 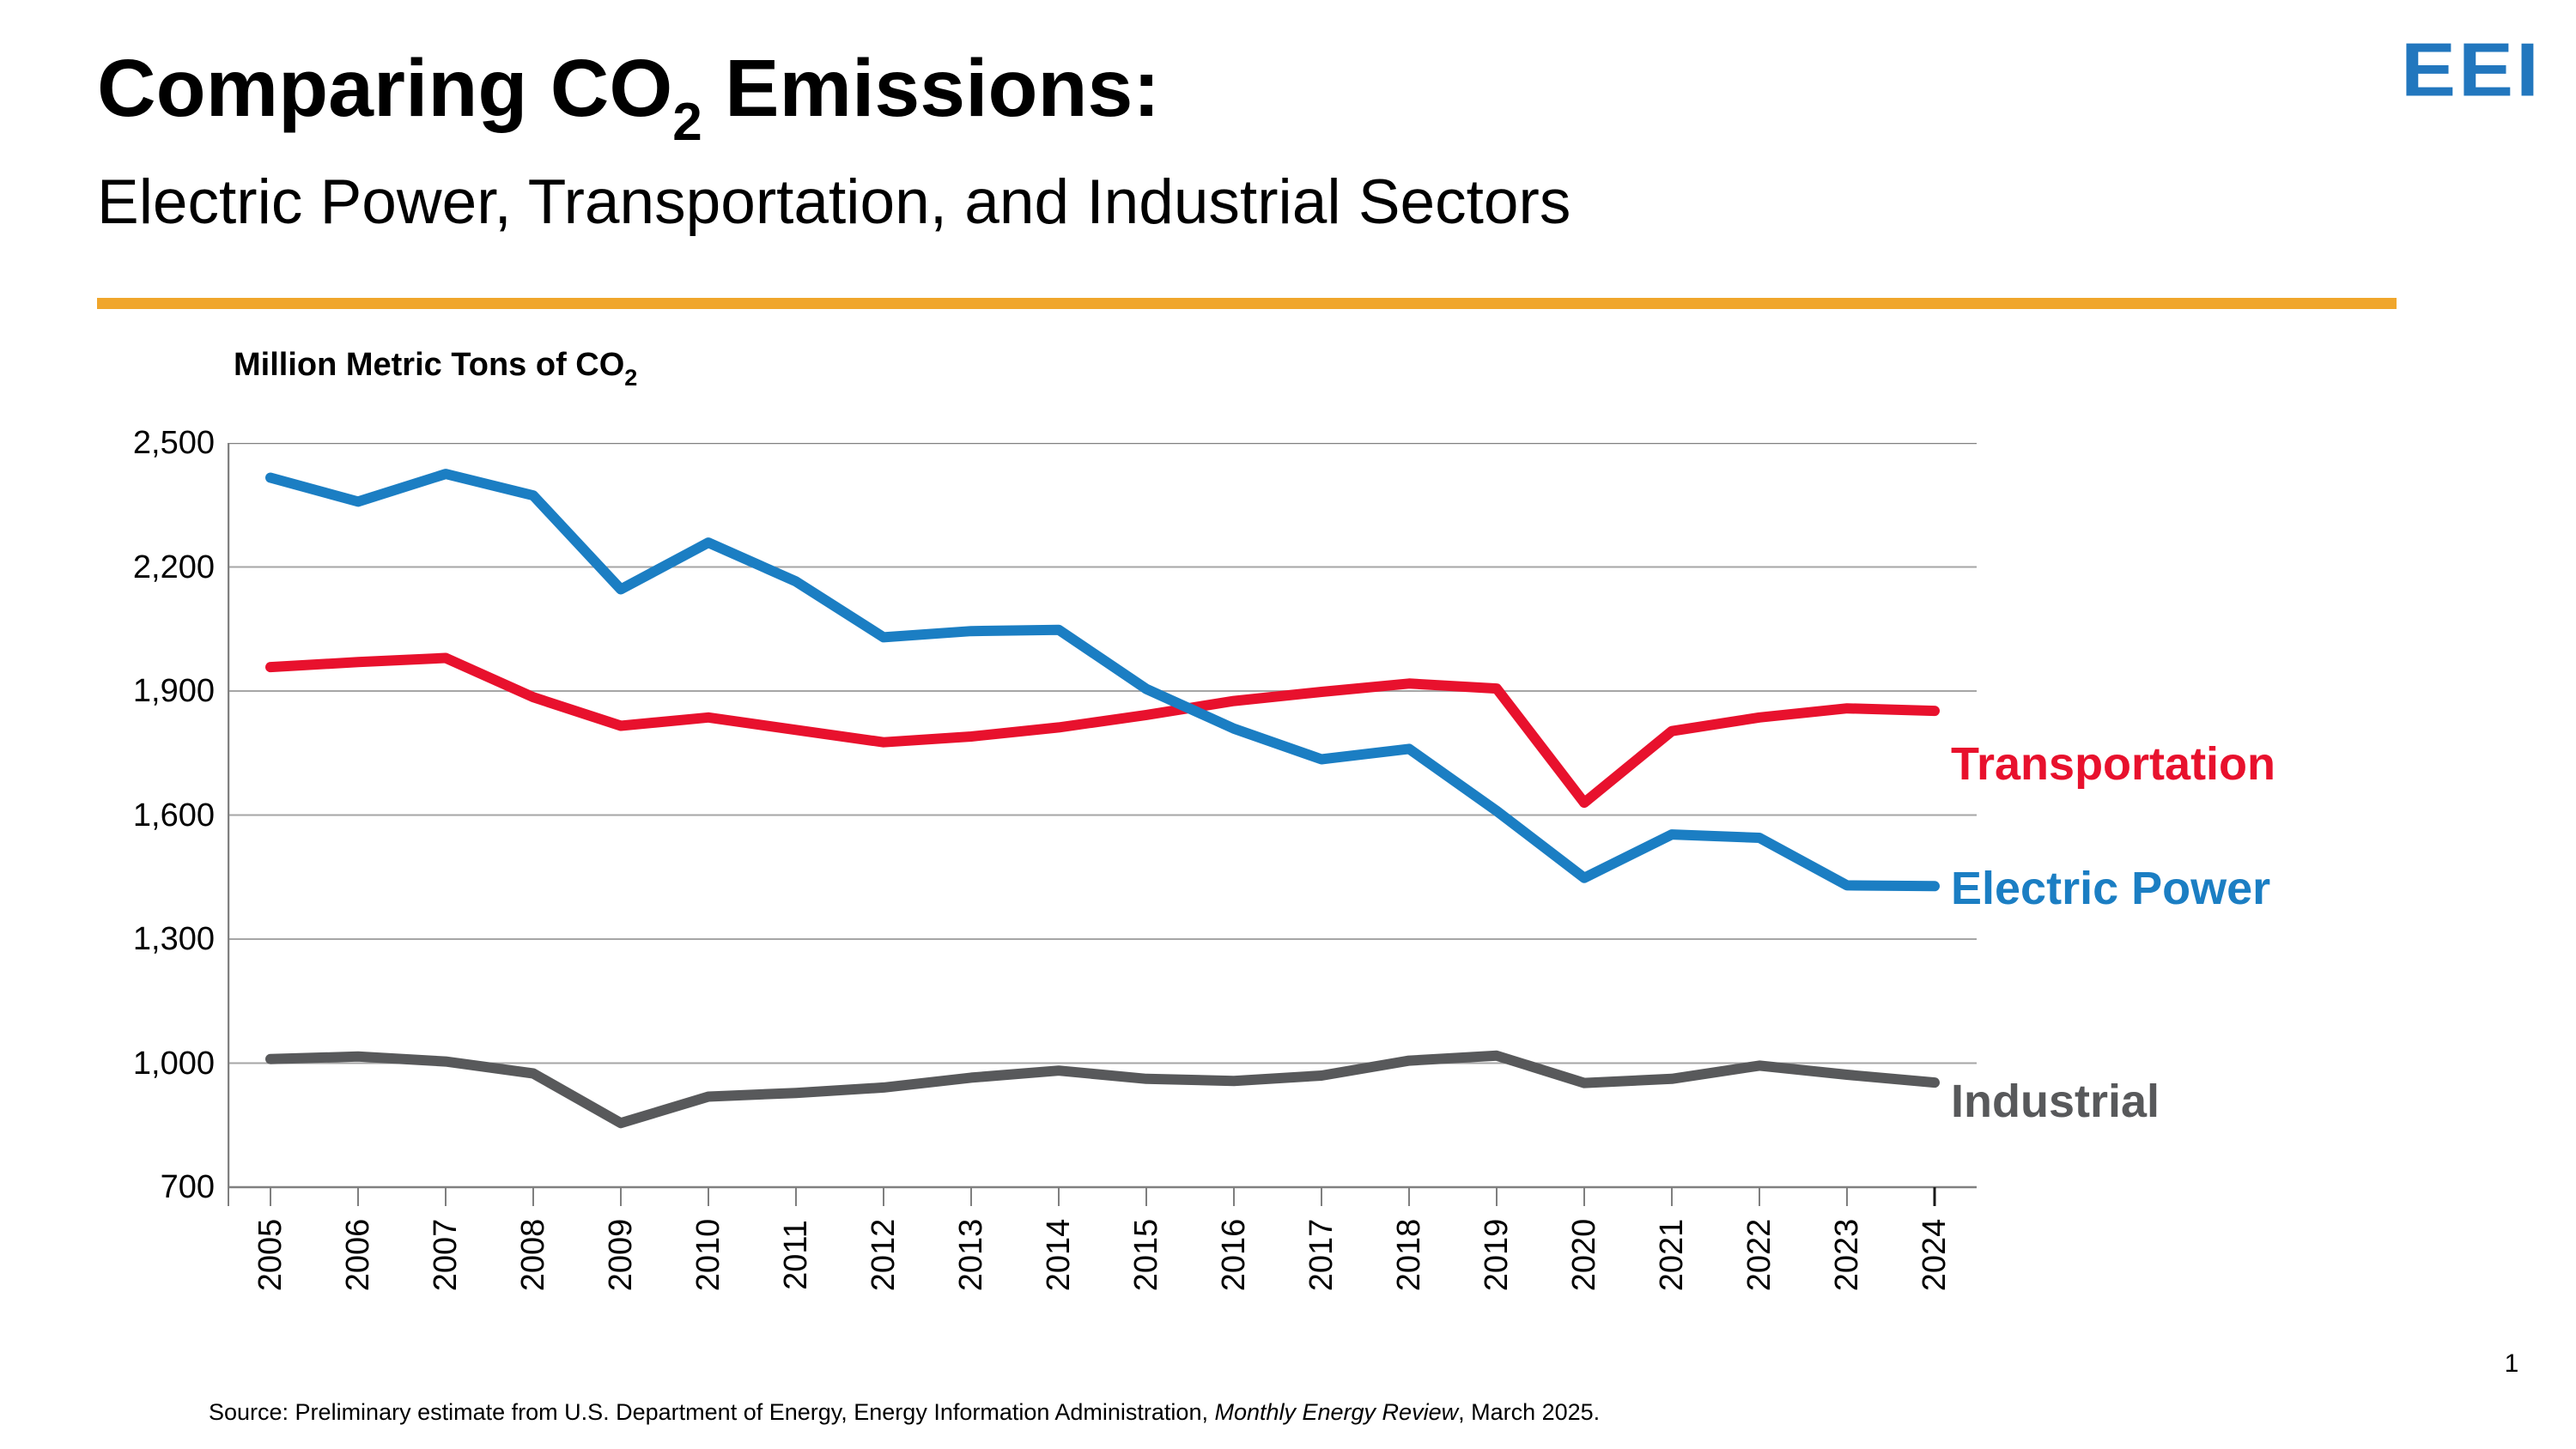 What do you see at coordinates (174, 815) in the screenshot?
I see `y-tick-label: 1,600` at bounding box center [174, 815].